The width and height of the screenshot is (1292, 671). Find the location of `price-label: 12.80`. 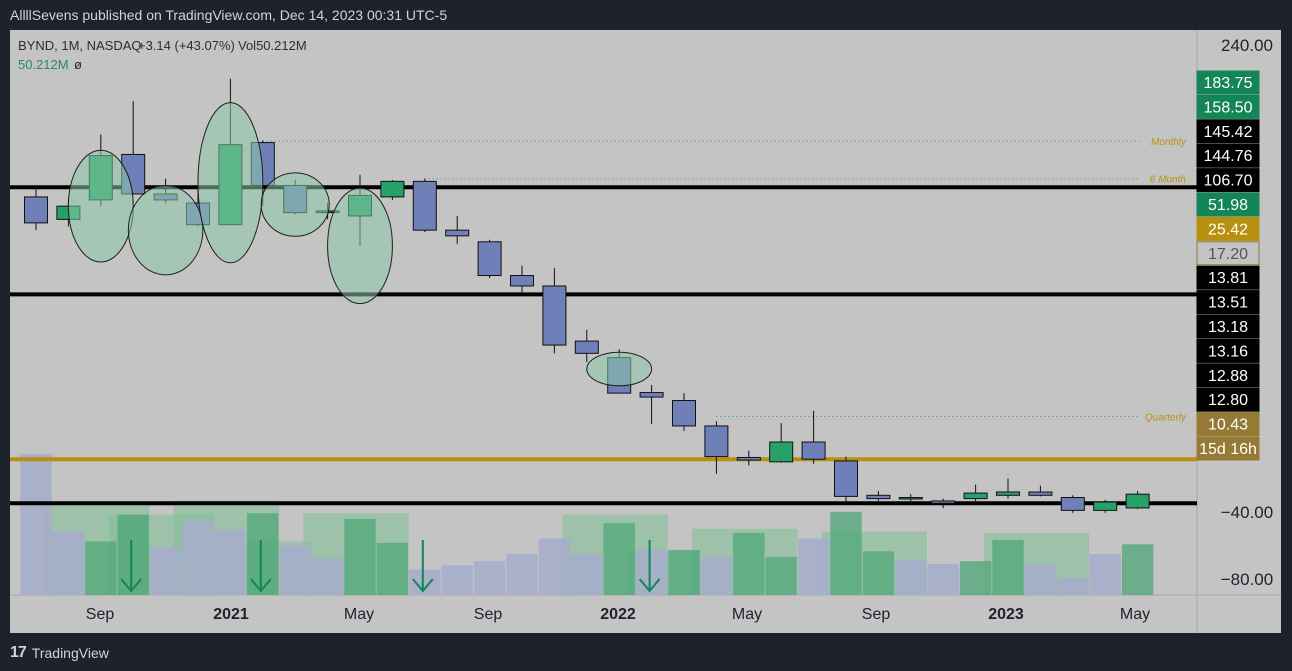

price-label: 12.80 is located at coordinates (1228, 399).